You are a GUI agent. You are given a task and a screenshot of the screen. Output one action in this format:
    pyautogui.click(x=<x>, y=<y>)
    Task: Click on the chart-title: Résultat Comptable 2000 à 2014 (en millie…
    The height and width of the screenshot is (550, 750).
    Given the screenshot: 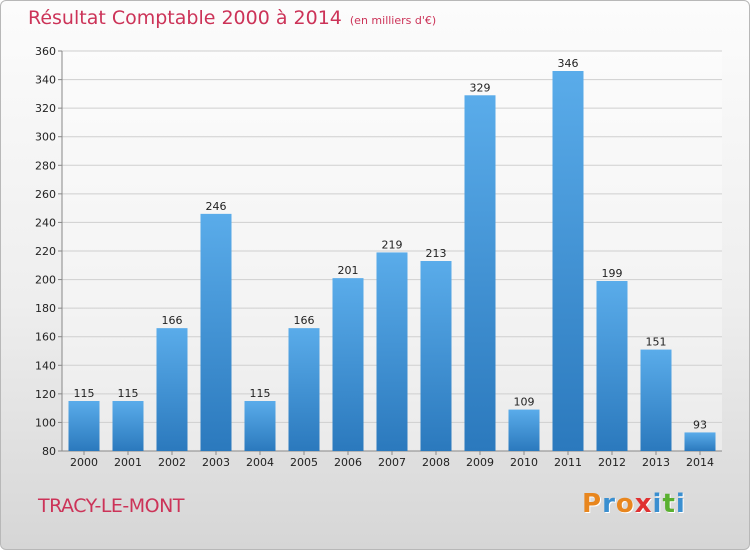 What is the action you would take?
    pyautogui.click(x=232, y=18)
    